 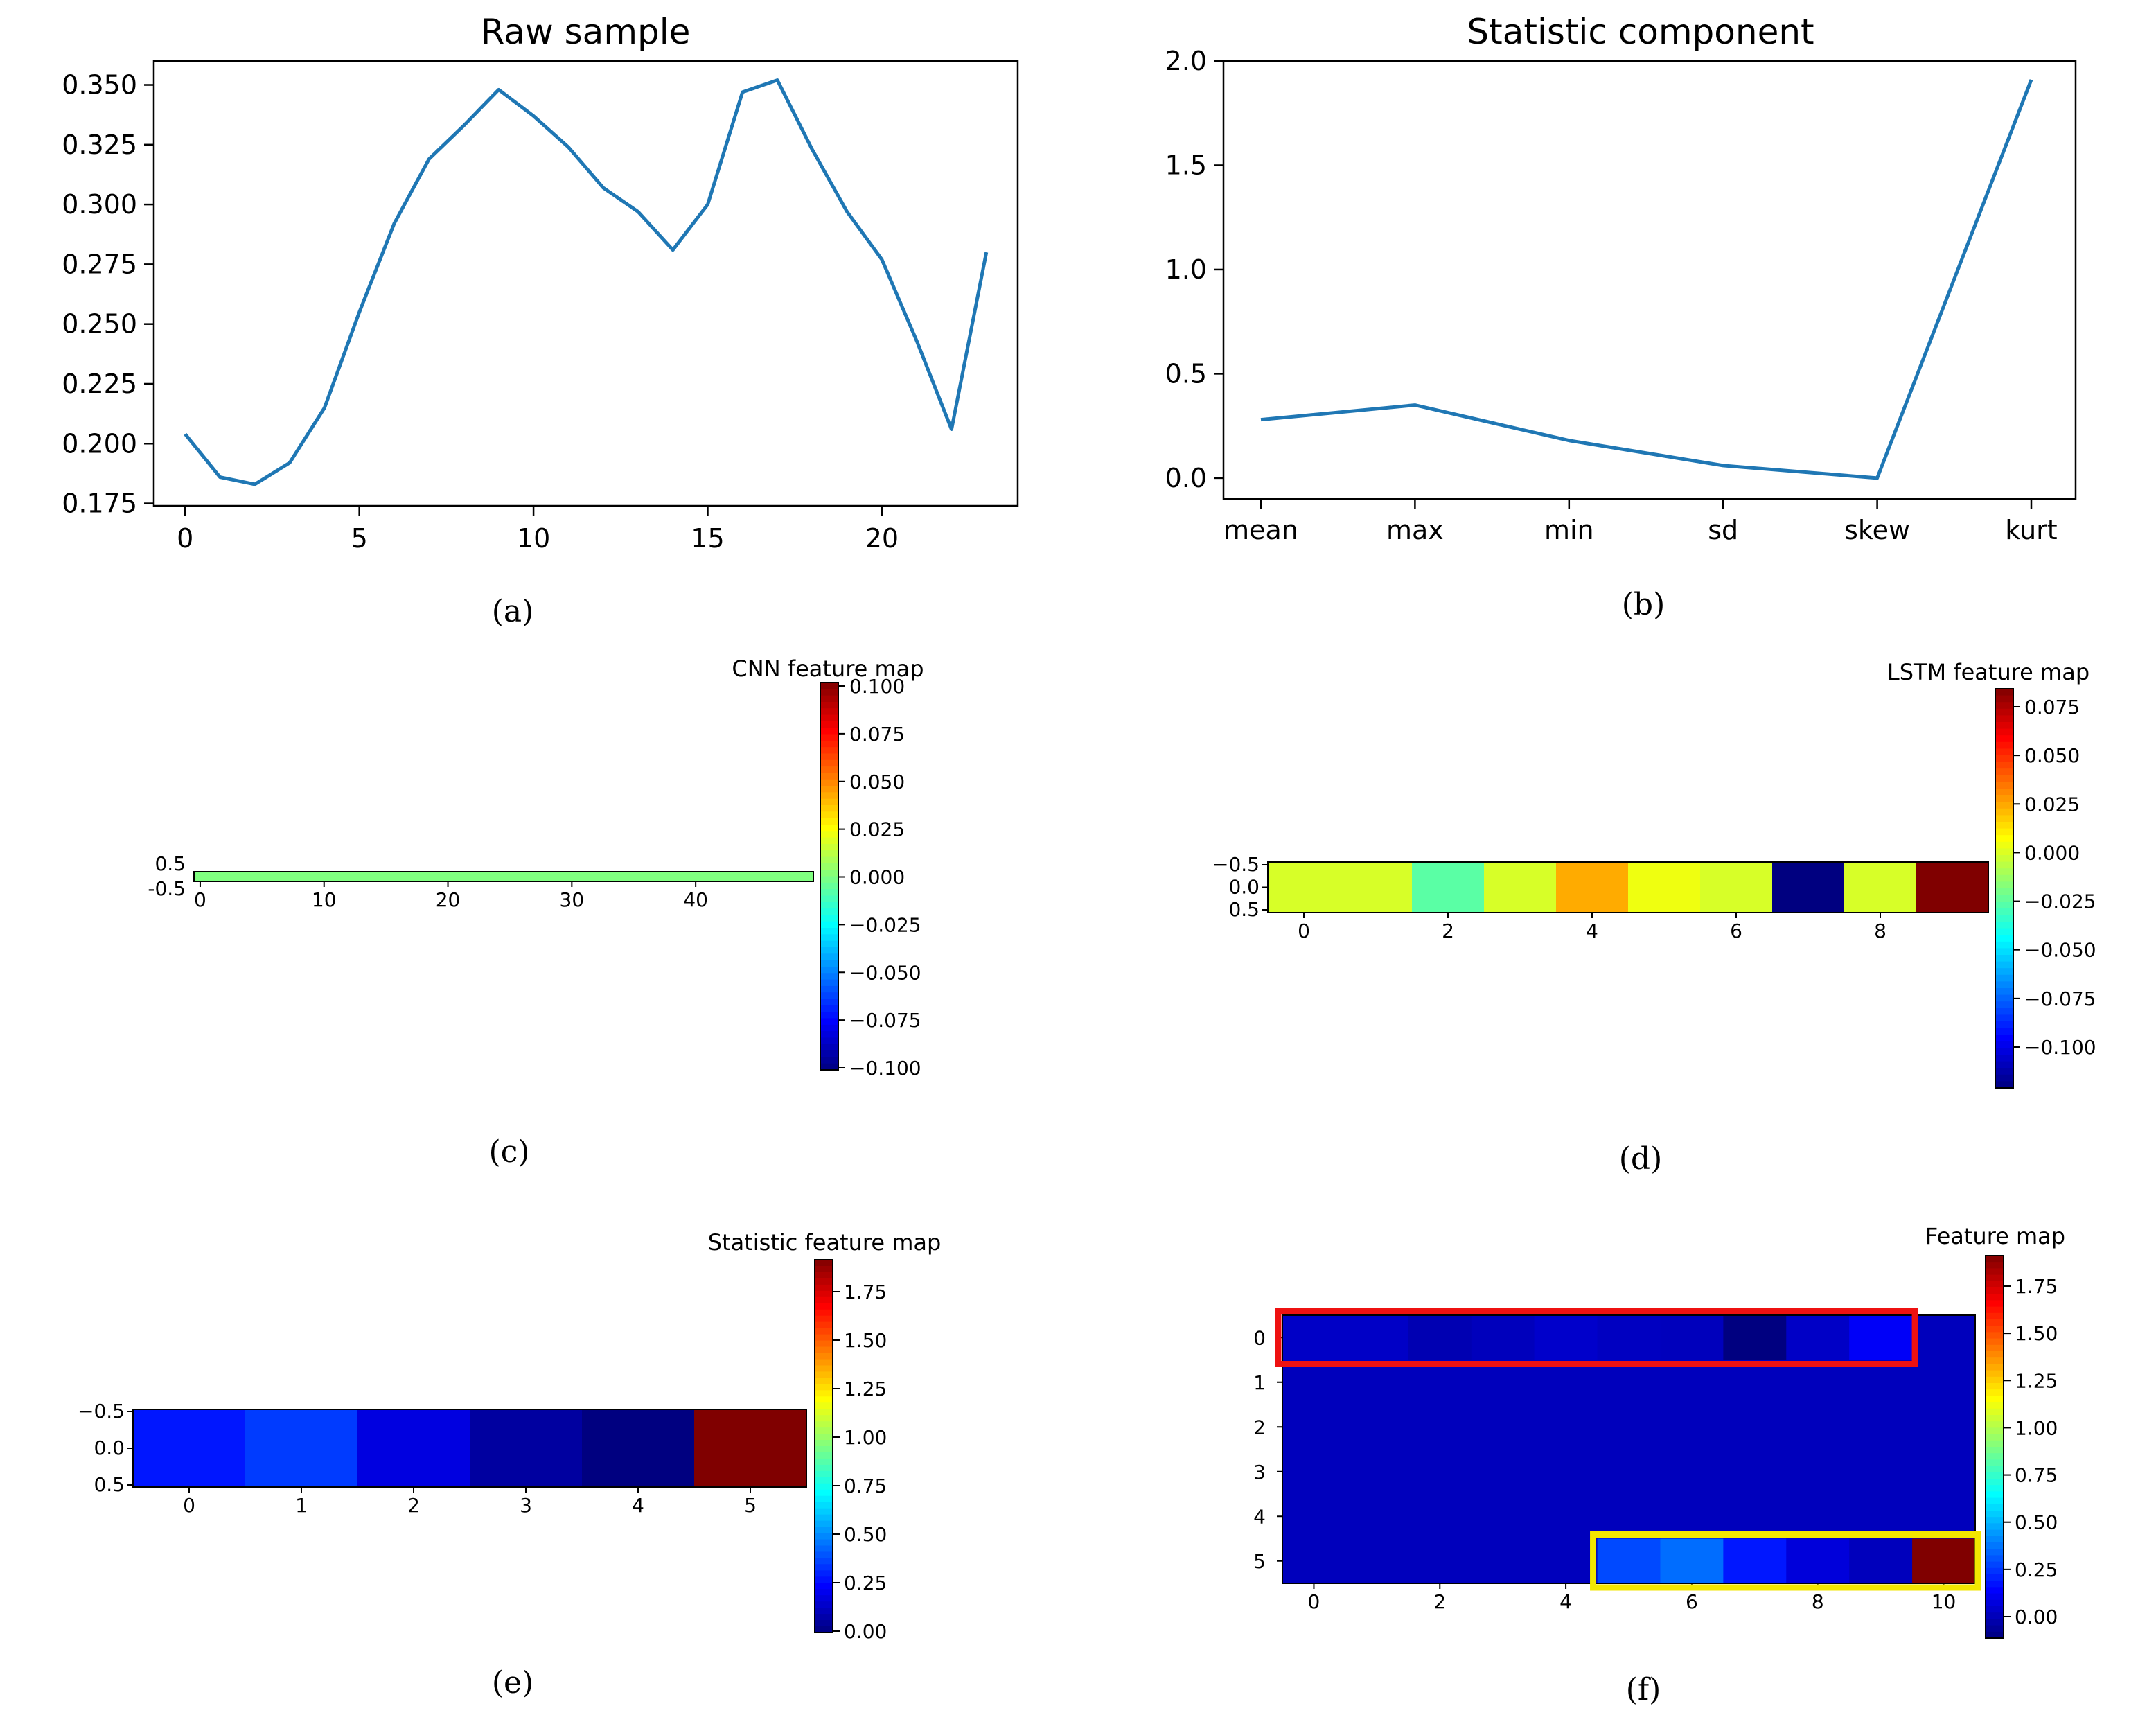 What do you see at coordinates (1944, 1602) in the screenshot?
I see `panel-f-x-tick-label: 10` at bounding box center [1944, 1602].